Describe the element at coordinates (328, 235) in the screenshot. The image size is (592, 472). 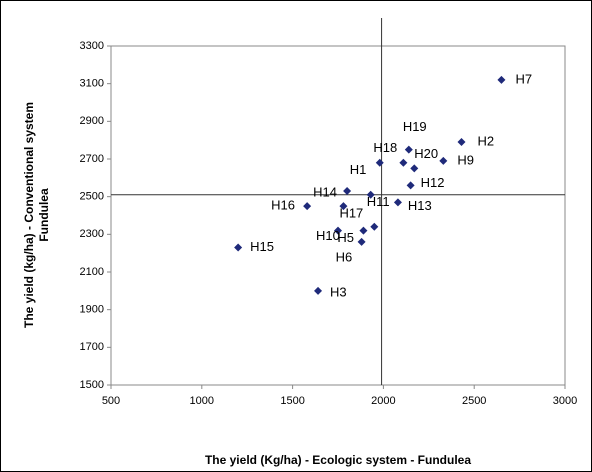
I see `point-label: H10` at that location.